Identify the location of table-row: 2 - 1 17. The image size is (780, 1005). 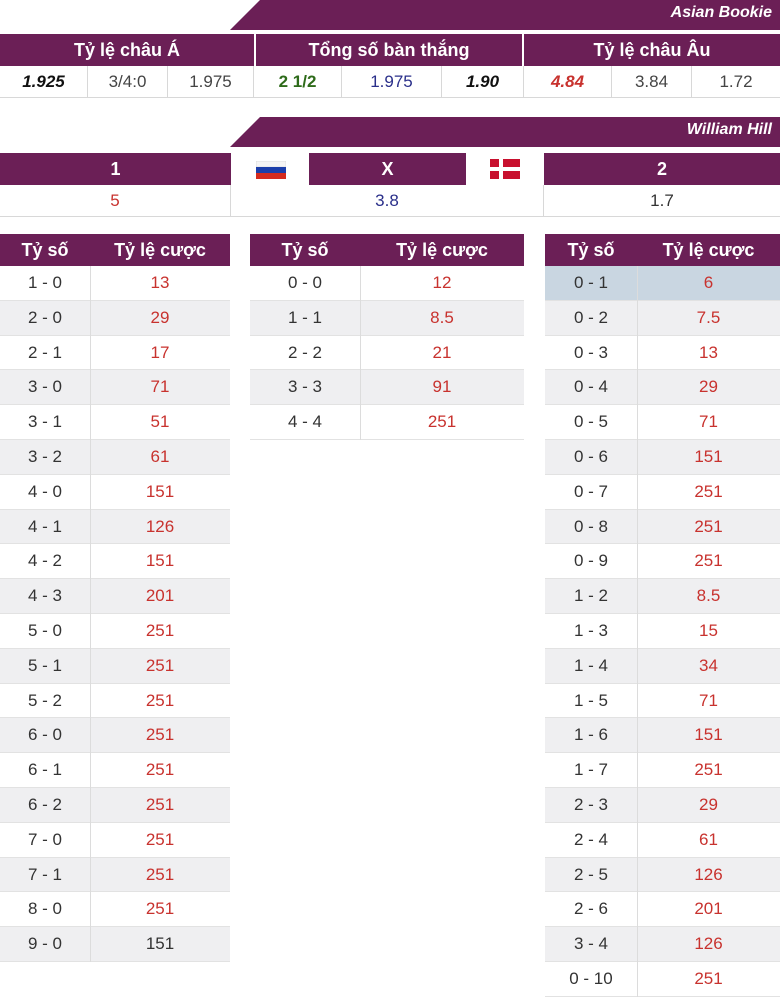
(115, 353).